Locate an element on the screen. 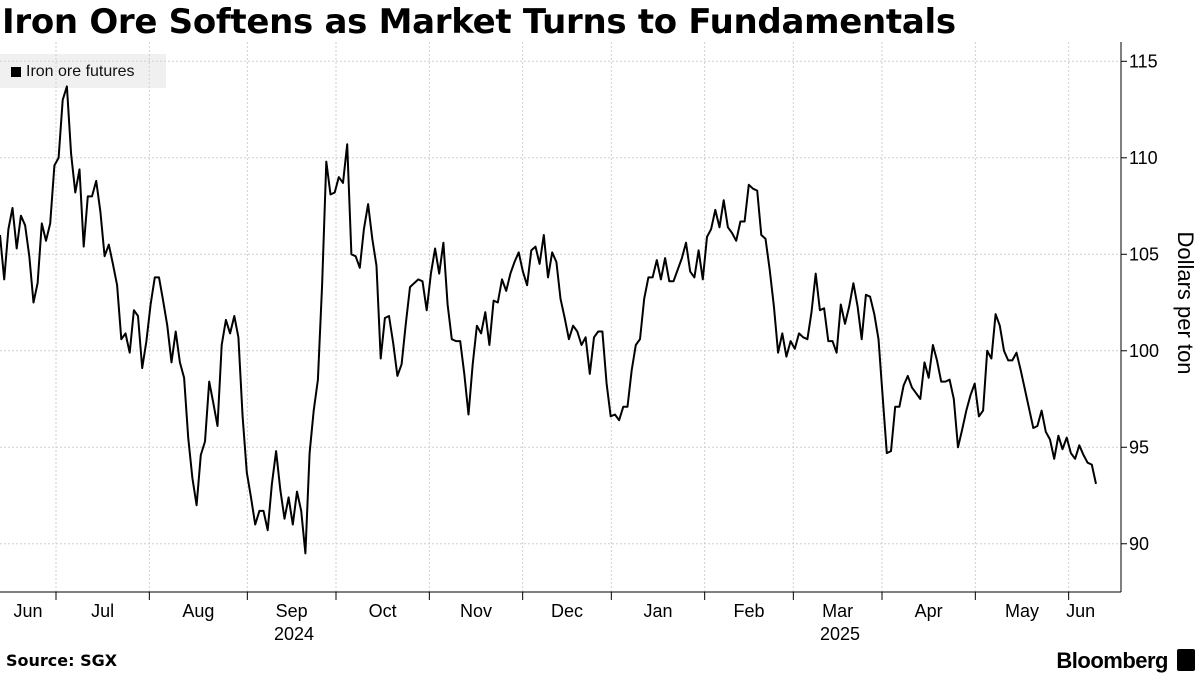  y-tick-label: 100 is located at coordinates (1144, 351).